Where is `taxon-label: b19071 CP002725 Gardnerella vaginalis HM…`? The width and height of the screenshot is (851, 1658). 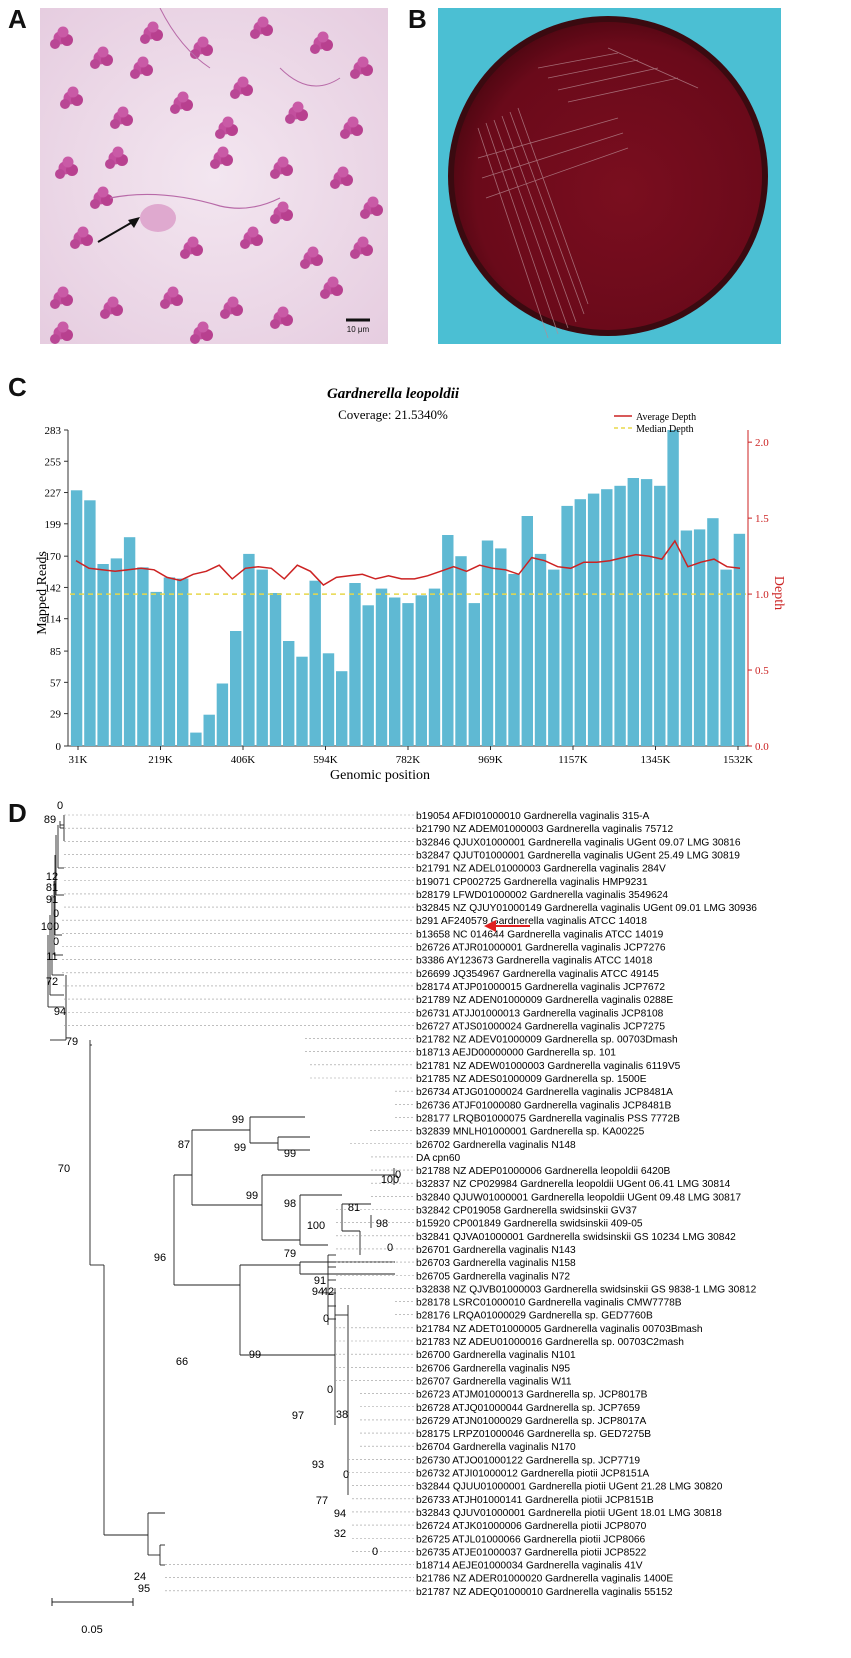 taxon-label: b19071 CP002725 Gardnerella vaginalis HM… is located at coordinates (532, 882).